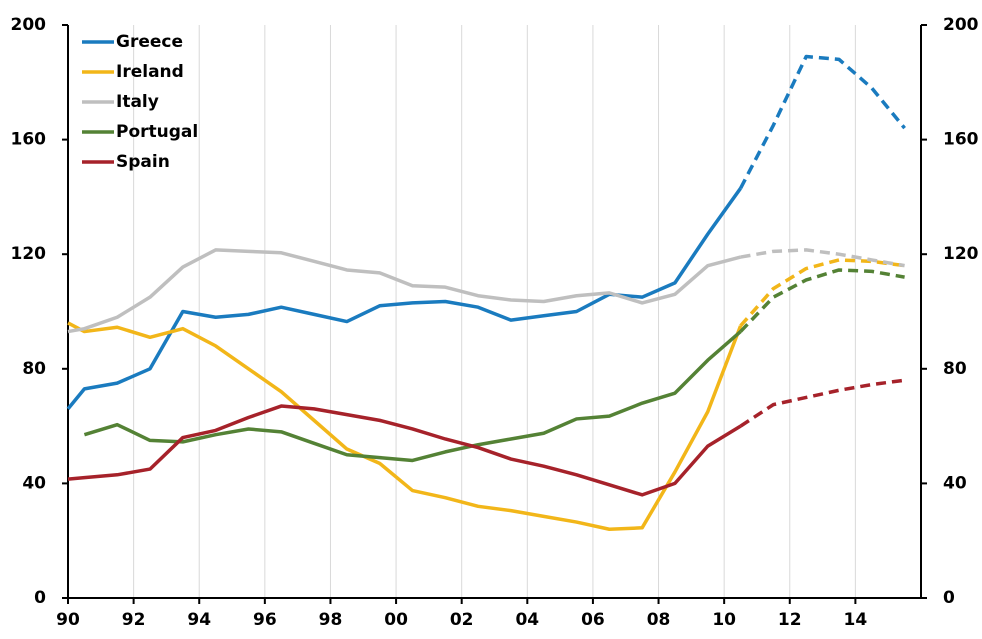 The image size is (982, 639). What do you see at coordinates (790, 620) in the screenshot?
I see `x-tick-label: 12` at bounding box center [790, 620].